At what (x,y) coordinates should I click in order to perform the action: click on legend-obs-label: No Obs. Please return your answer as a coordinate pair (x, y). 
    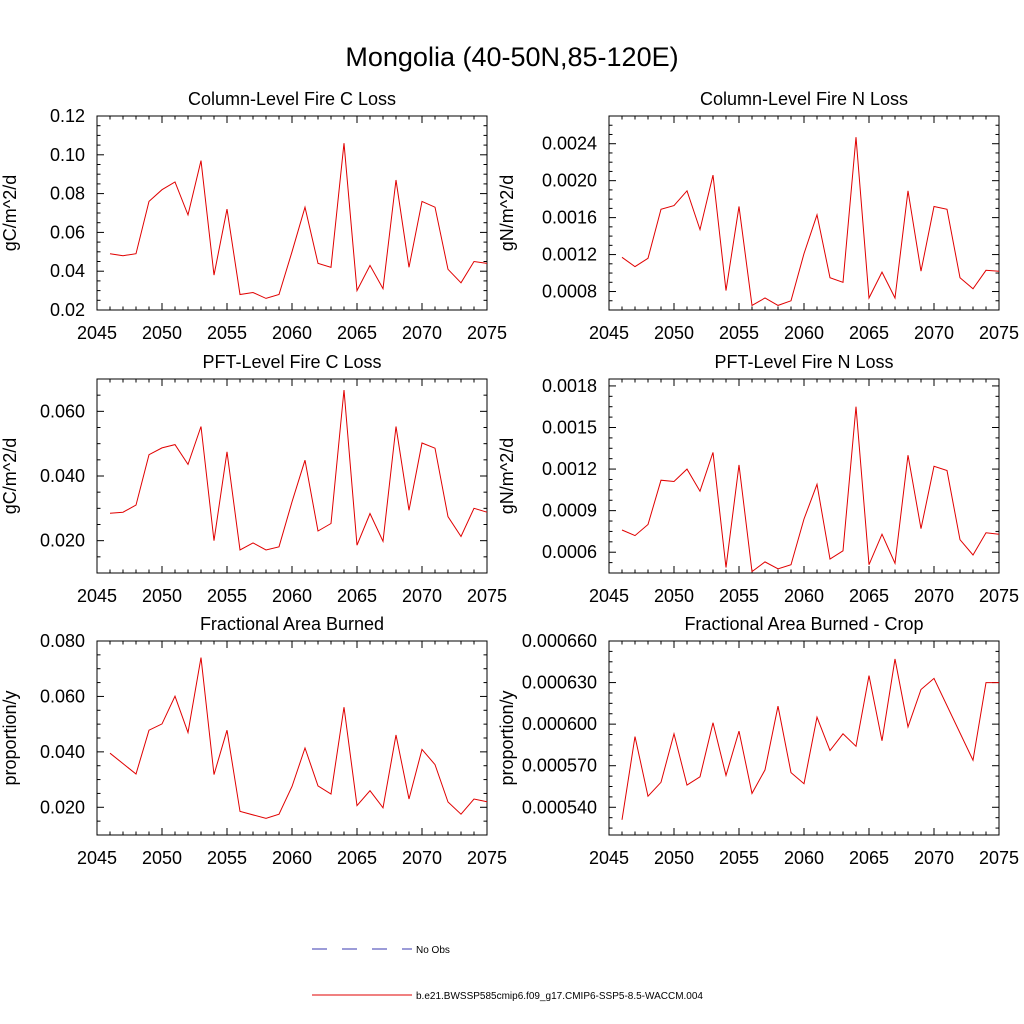
    Looking at the image, I should click on (433, 950).